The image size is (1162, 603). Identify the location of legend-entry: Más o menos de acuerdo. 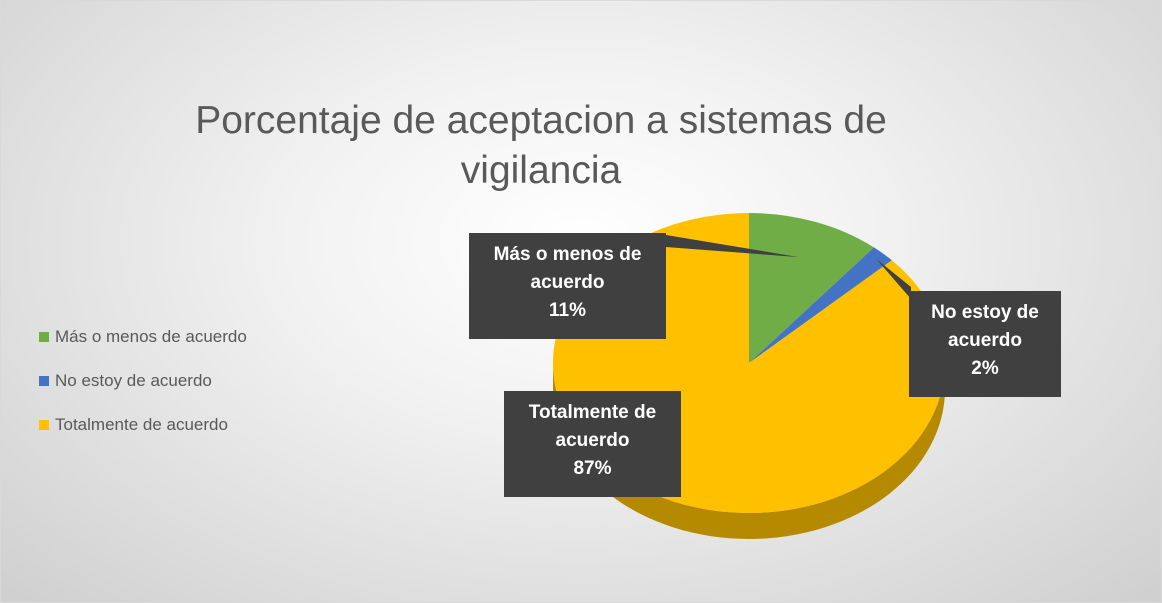
(143, 337).